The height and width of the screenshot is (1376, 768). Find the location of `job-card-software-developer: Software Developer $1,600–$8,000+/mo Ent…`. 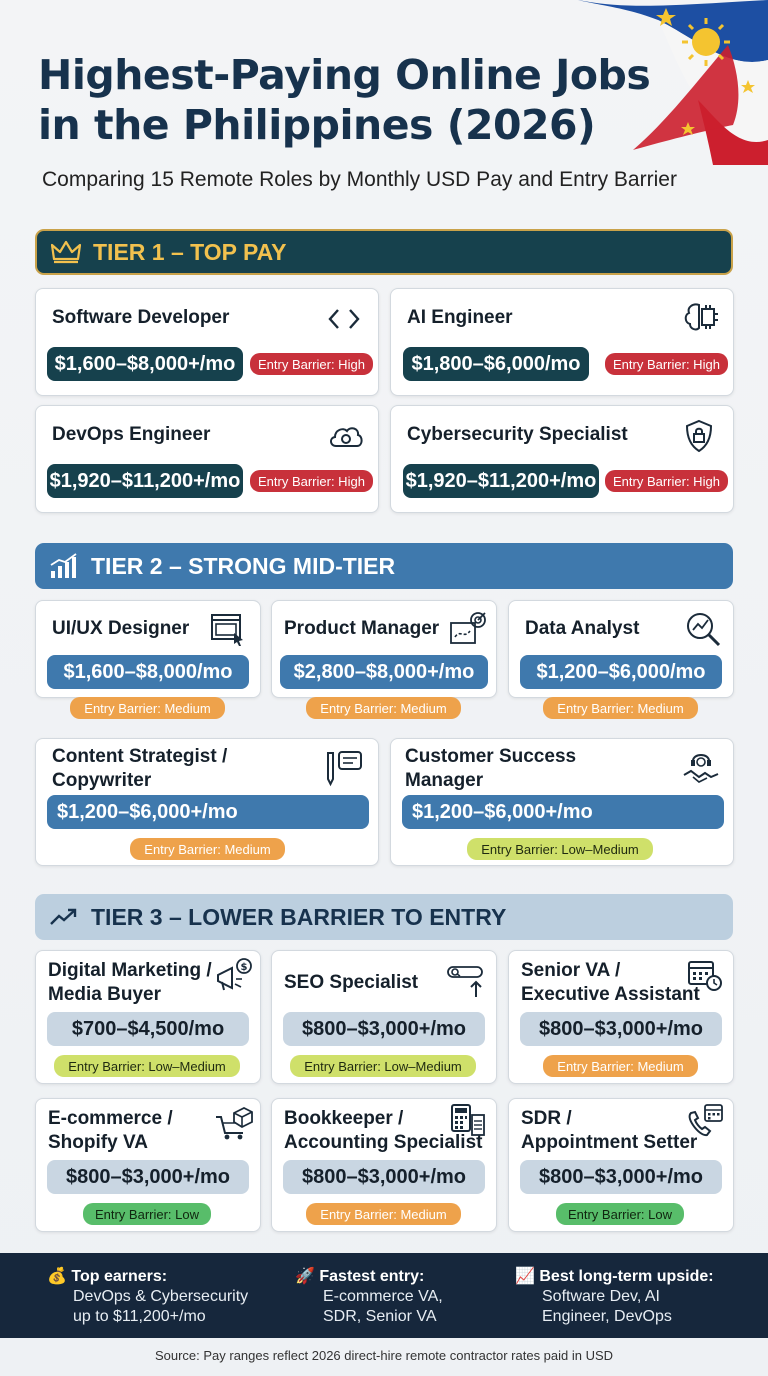

job-card-software-developer: Software Developer $1,600–$8,000+/mo Ent… is located at coordinates (207, 342).